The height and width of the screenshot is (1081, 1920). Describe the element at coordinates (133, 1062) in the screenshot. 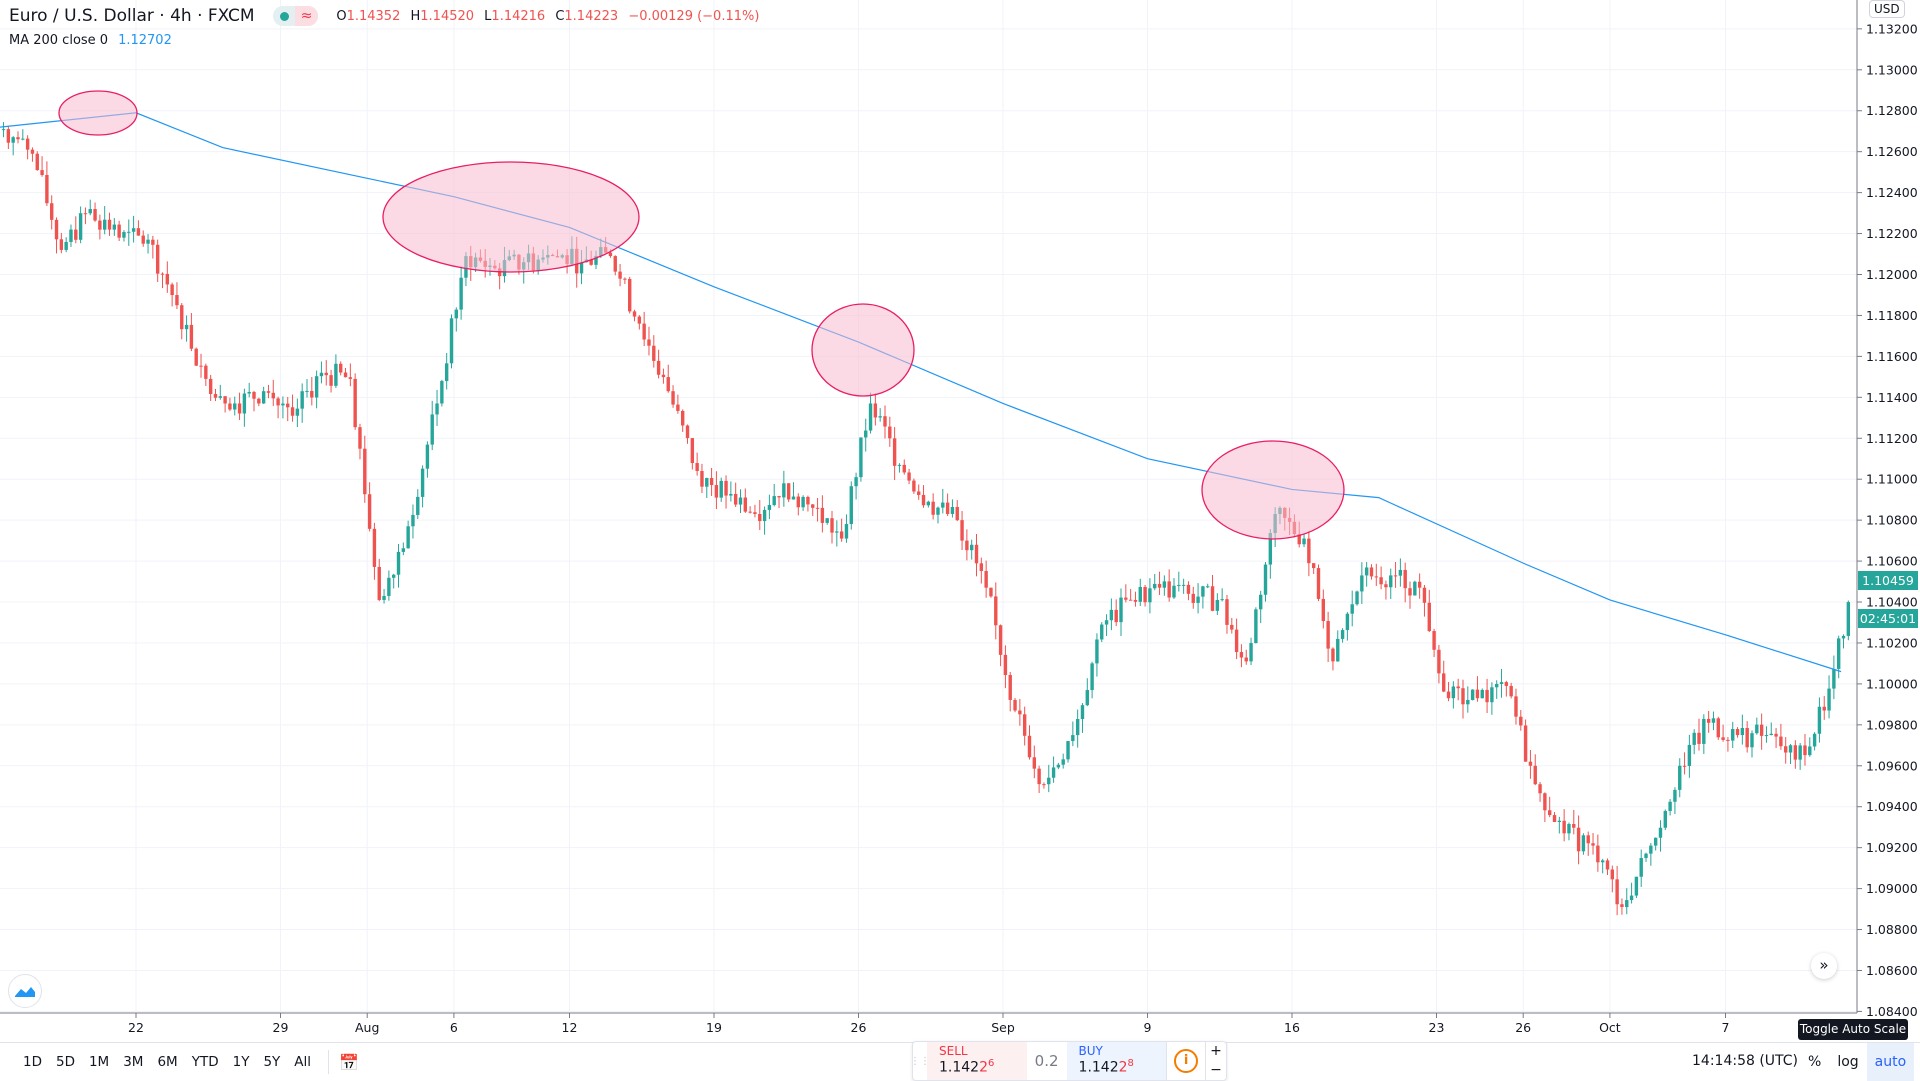

I see `range-3m: 3M` at that location.